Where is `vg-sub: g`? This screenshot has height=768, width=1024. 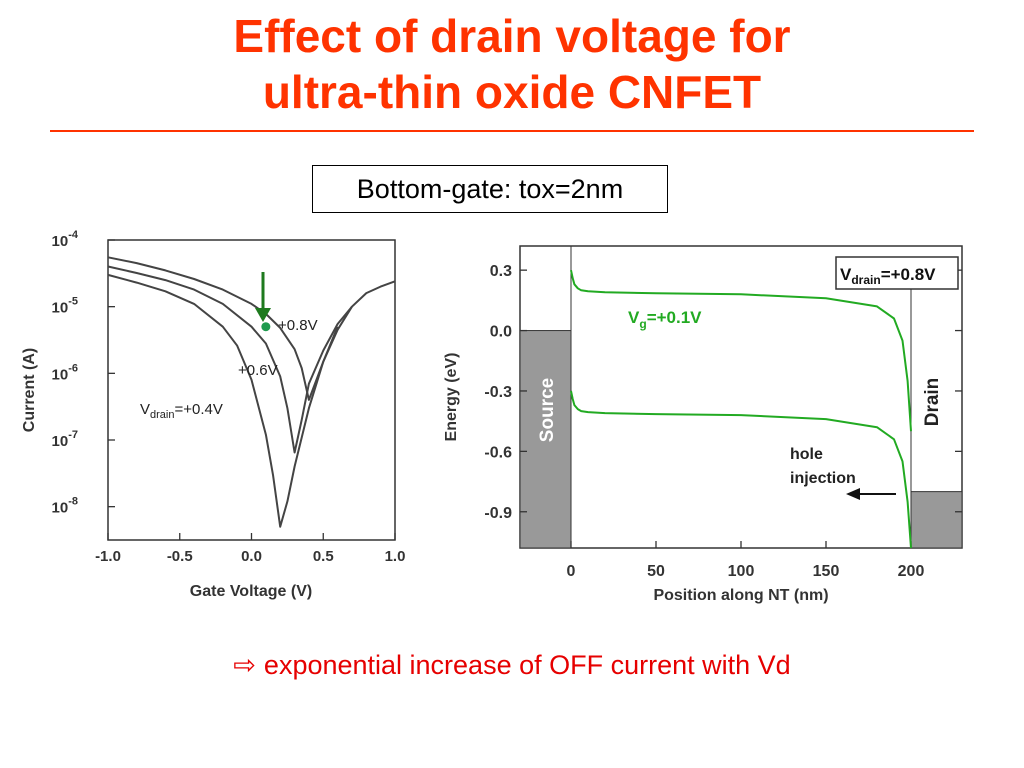 vg-sub: g is located at coordinates (642, 324).